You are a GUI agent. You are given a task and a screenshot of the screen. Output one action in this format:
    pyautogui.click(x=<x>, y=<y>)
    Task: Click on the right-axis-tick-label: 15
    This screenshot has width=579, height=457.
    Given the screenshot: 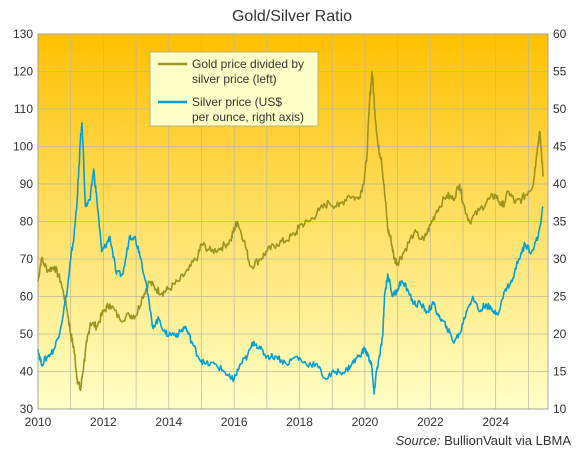 What is the action you would take?
    pyautogui.click(x=560, y=372)
    